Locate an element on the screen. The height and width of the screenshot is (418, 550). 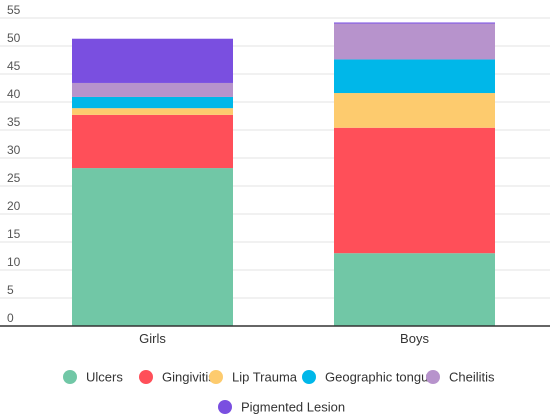
legend-item: Cheilitis is located at coordinates (460, 377).